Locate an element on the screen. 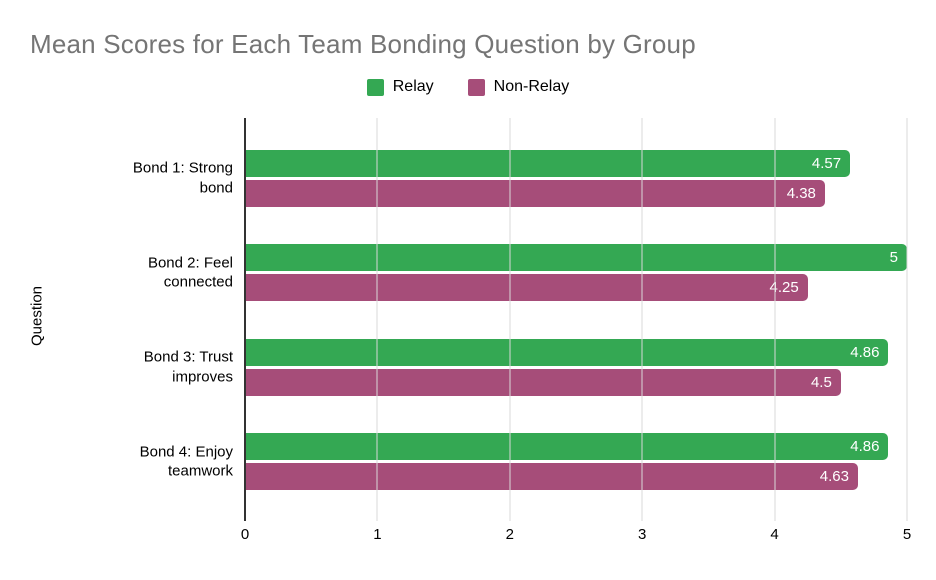 The width and height of the screenshot is (936, 580). bar-non-relay: 4.63 is located at coordinates (551, 477).